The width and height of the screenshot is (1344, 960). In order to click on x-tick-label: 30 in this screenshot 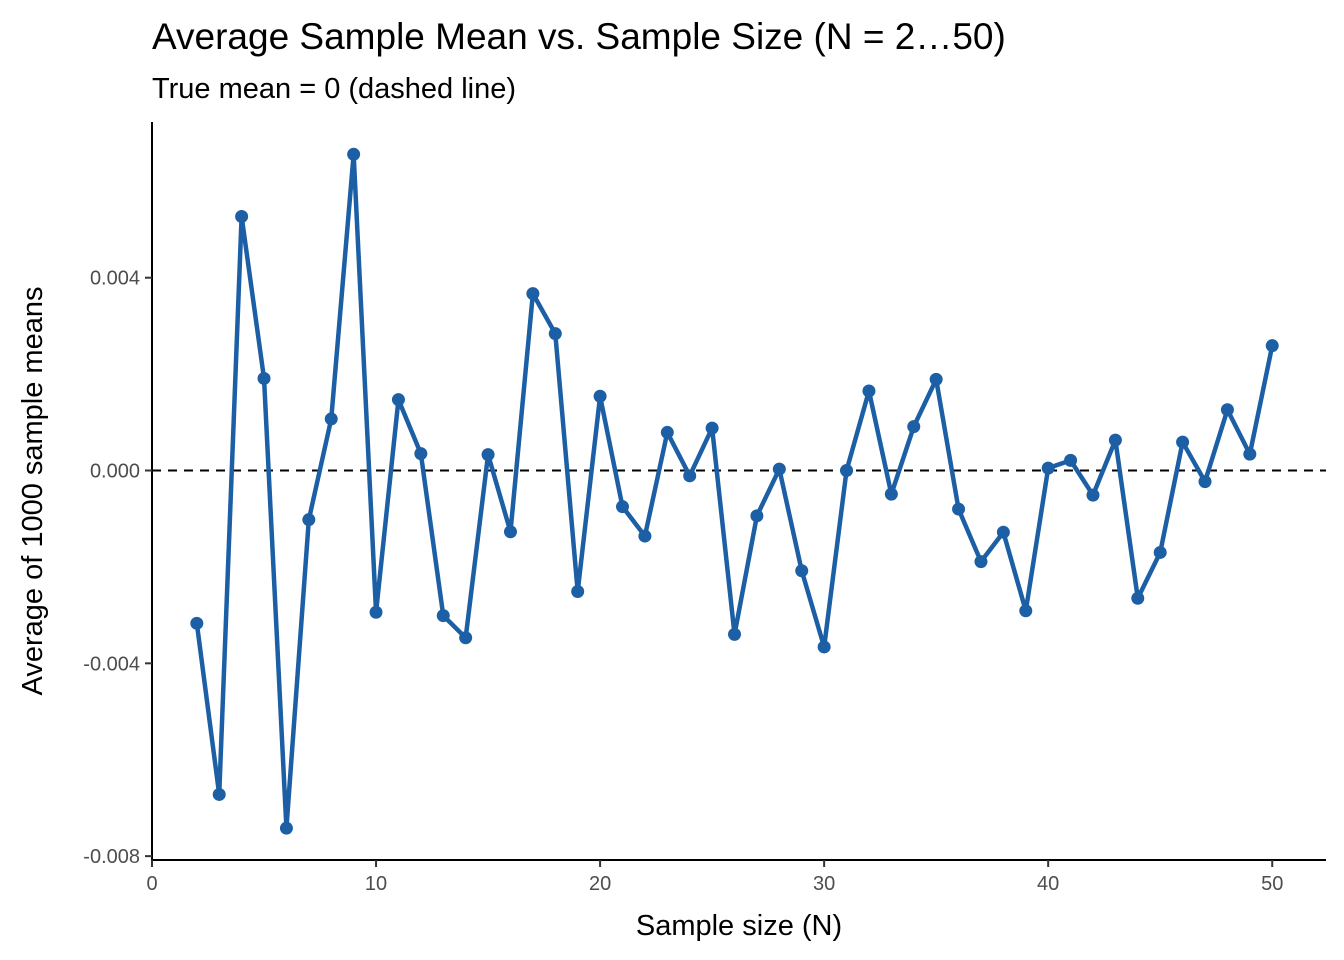, I will do `click(824, 884)`.